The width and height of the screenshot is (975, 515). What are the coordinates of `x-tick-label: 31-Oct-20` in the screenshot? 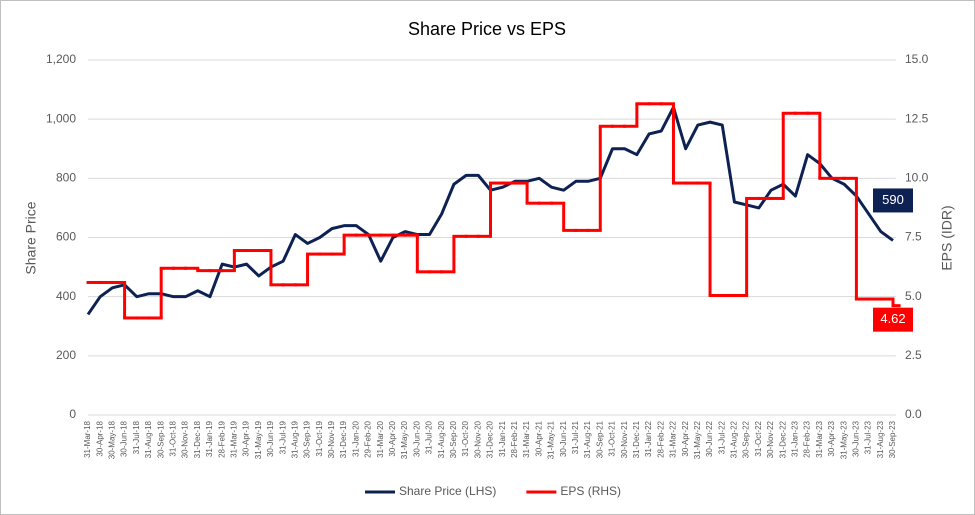 It's located at (465, 438).